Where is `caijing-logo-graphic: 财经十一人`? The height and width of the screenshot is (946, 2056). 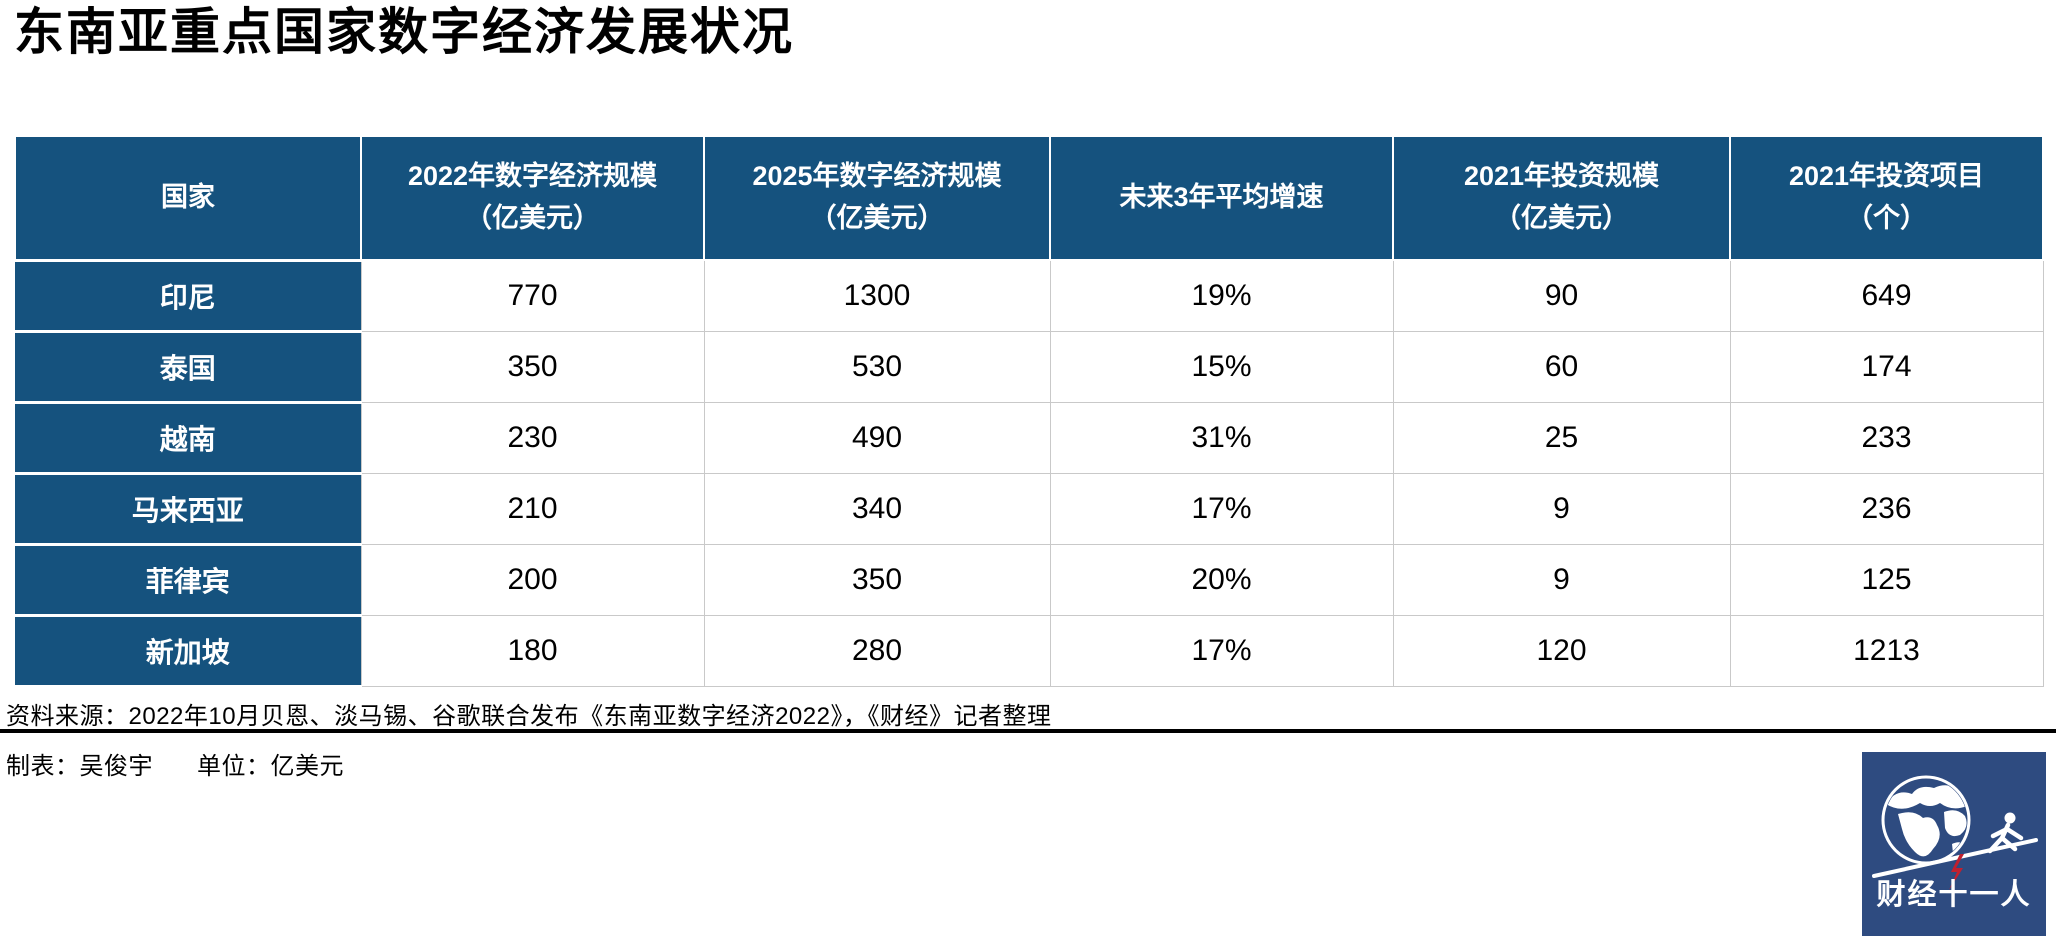 caijing-logo-graphic: 财经十一人 is located at coordinates (1954, 844).